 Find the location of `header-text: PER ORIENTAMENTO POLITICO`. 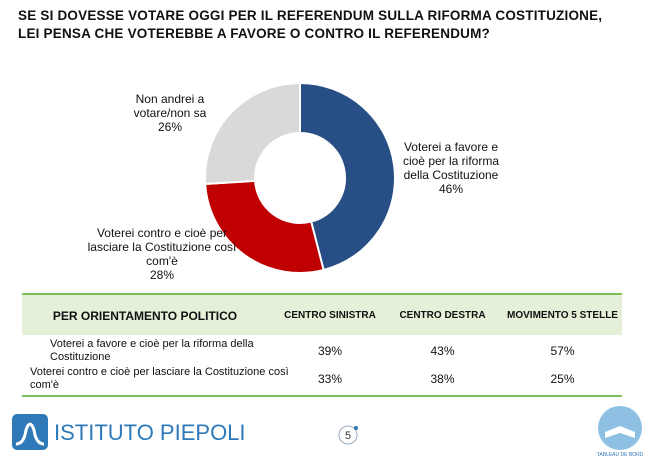

header-text: PER ORIENTAMENTO POLITICO is located at coordinates (145, 316).